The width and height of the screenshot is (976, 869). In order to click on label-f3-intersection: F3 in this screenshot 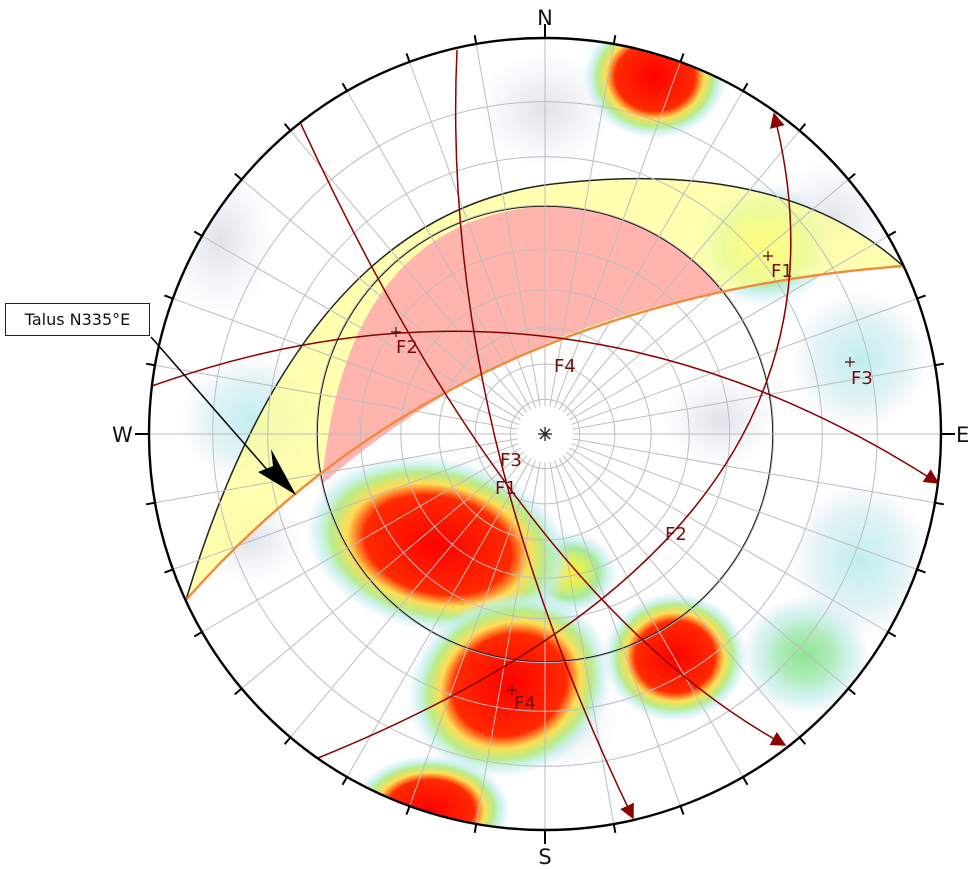, I will do `click(511, 460)`.